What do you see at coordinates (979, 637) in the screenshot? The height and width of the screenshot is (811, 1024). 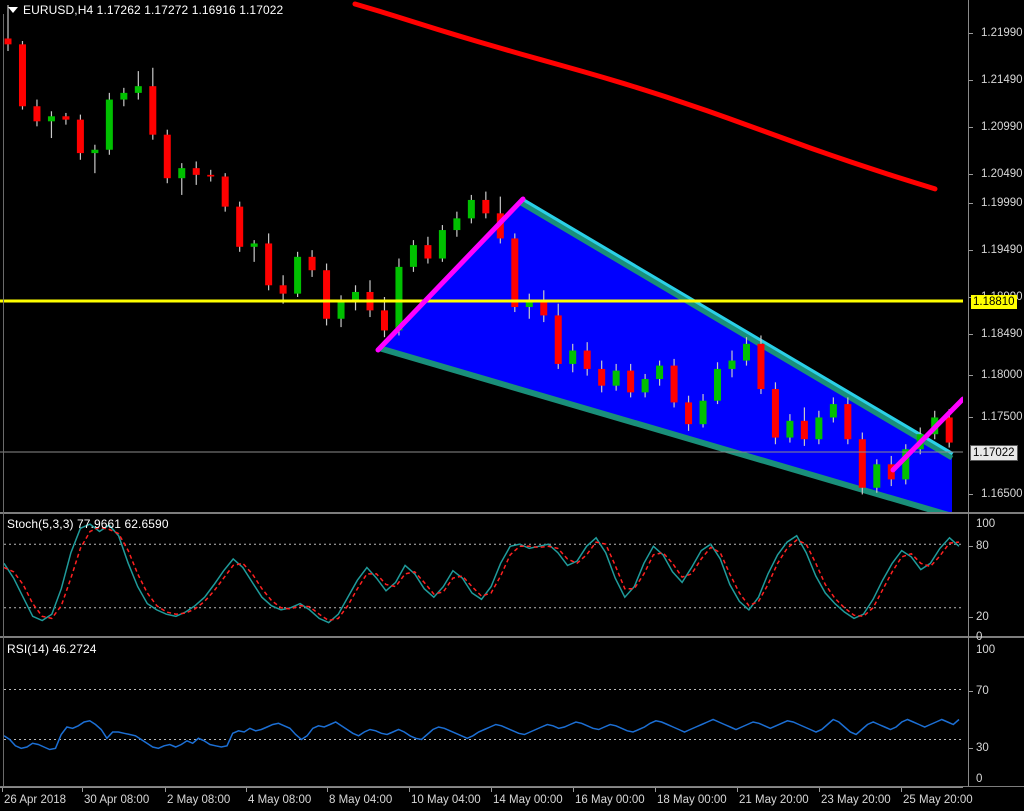 I see `stoch-axis-label: 0` at bounding box center [979, 637].